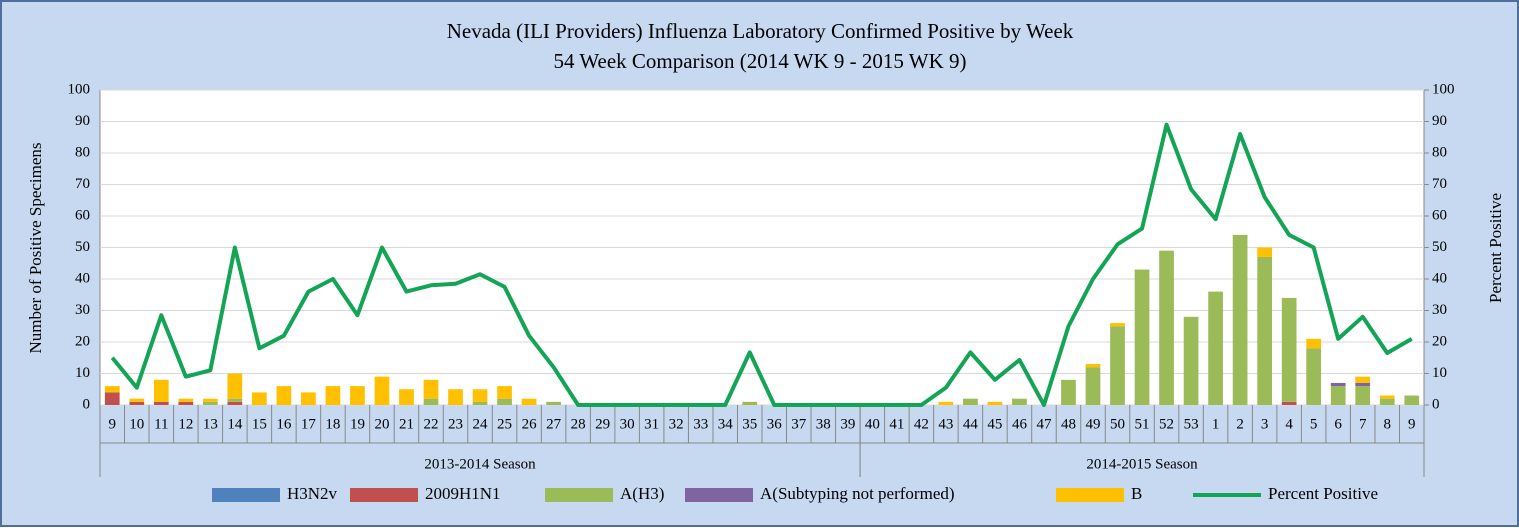  I want to click on y2-tick-label: 100, so click(1443, 89).